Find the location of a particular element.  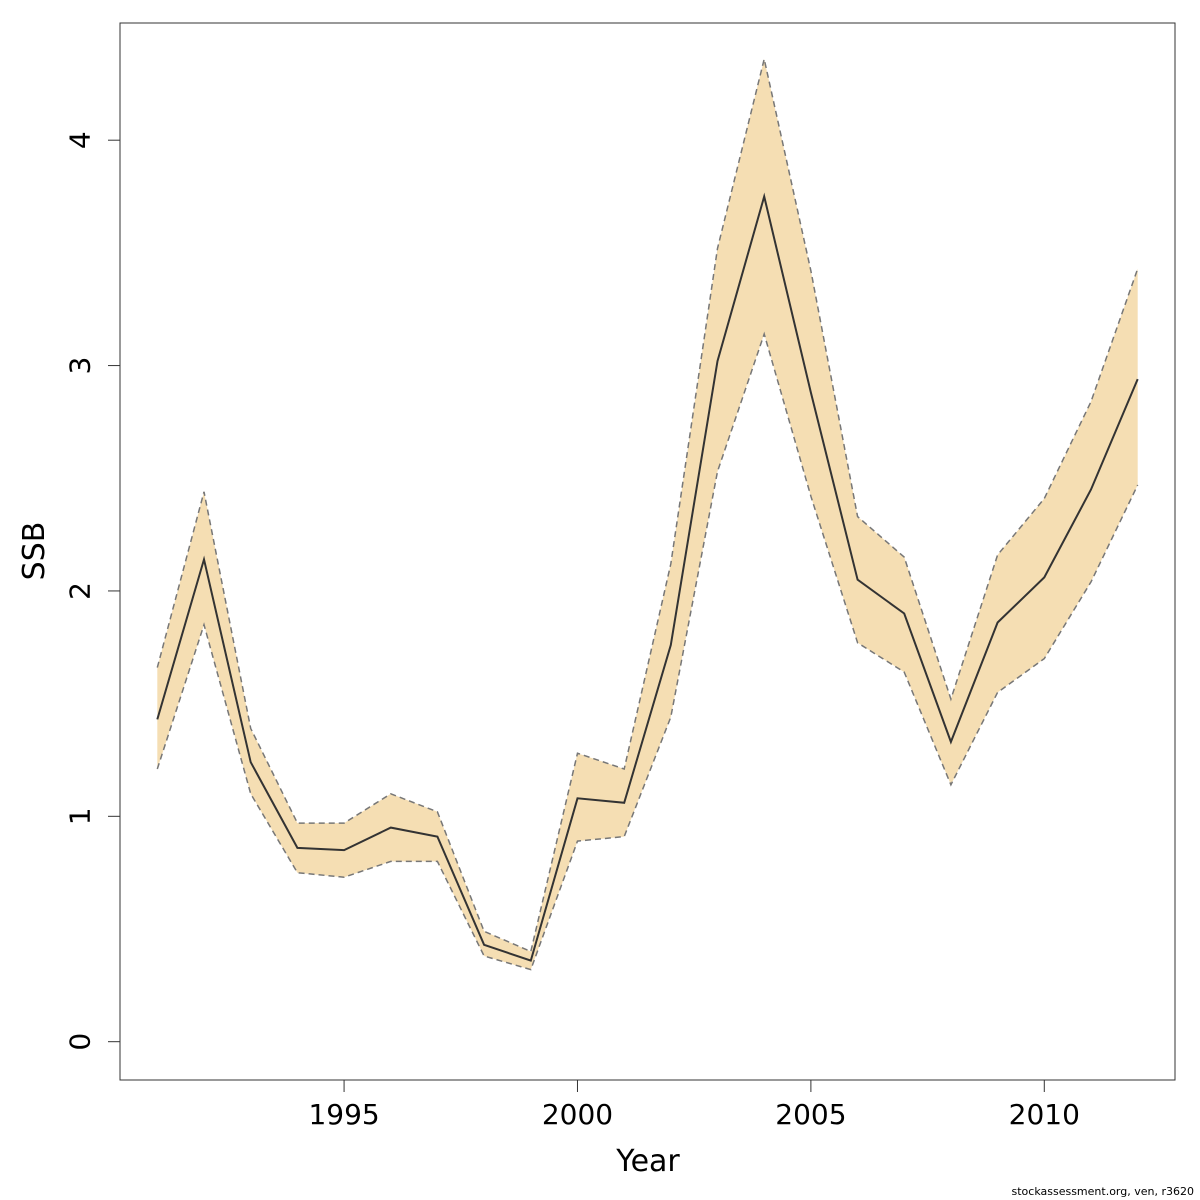

x-axis-title: Year is located at coordinates (647, 1161).